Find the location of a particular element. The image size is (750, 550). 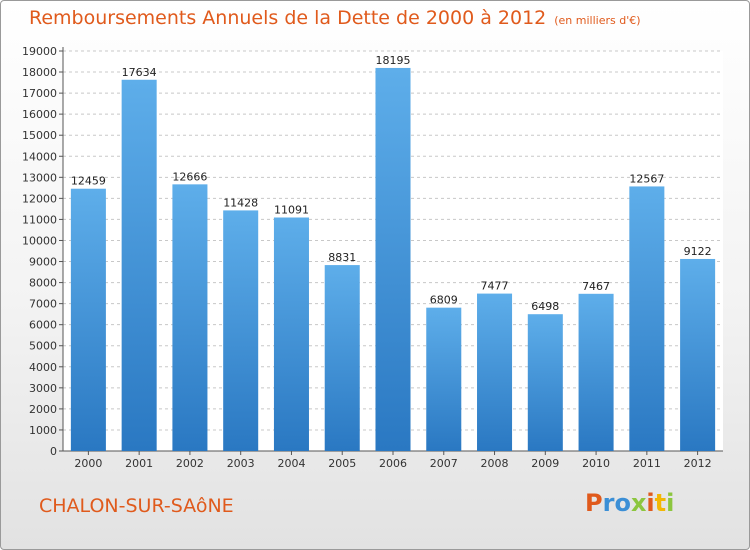

bar-value-label: 6498 is located at coordinates (545, 306).